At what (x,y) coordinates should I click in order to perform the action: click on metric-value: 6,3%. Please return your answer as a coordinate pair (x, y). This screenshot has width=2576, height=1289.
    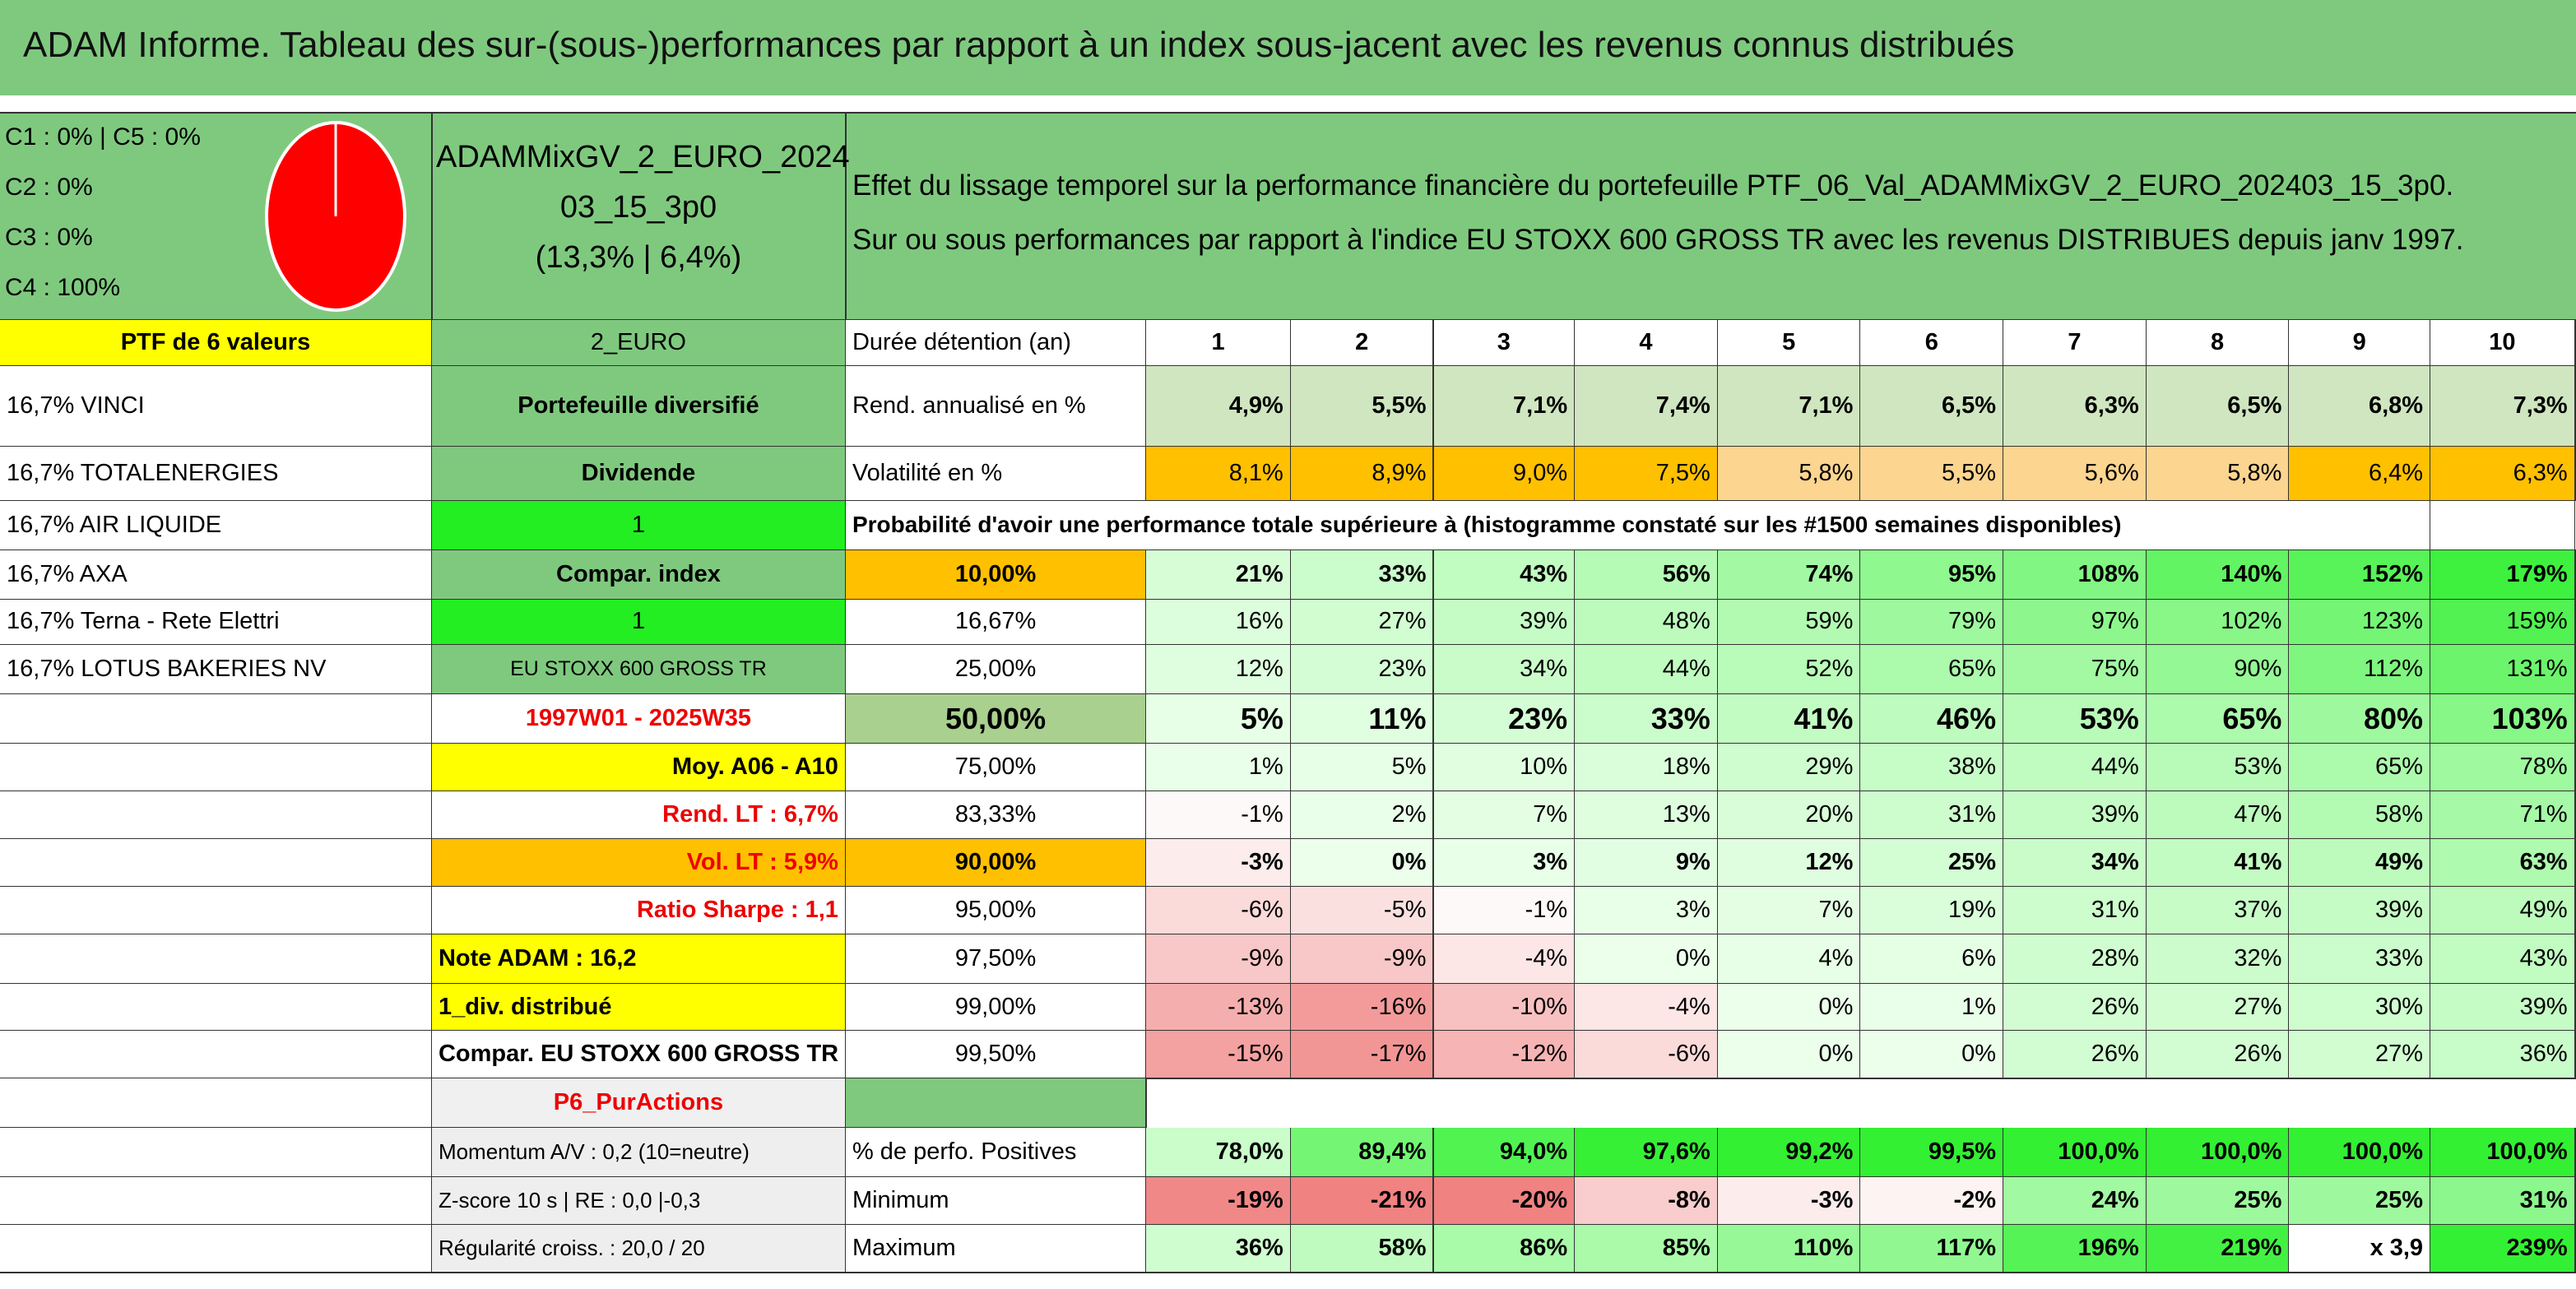
    Looking at the image, I should click on (2503, 474).